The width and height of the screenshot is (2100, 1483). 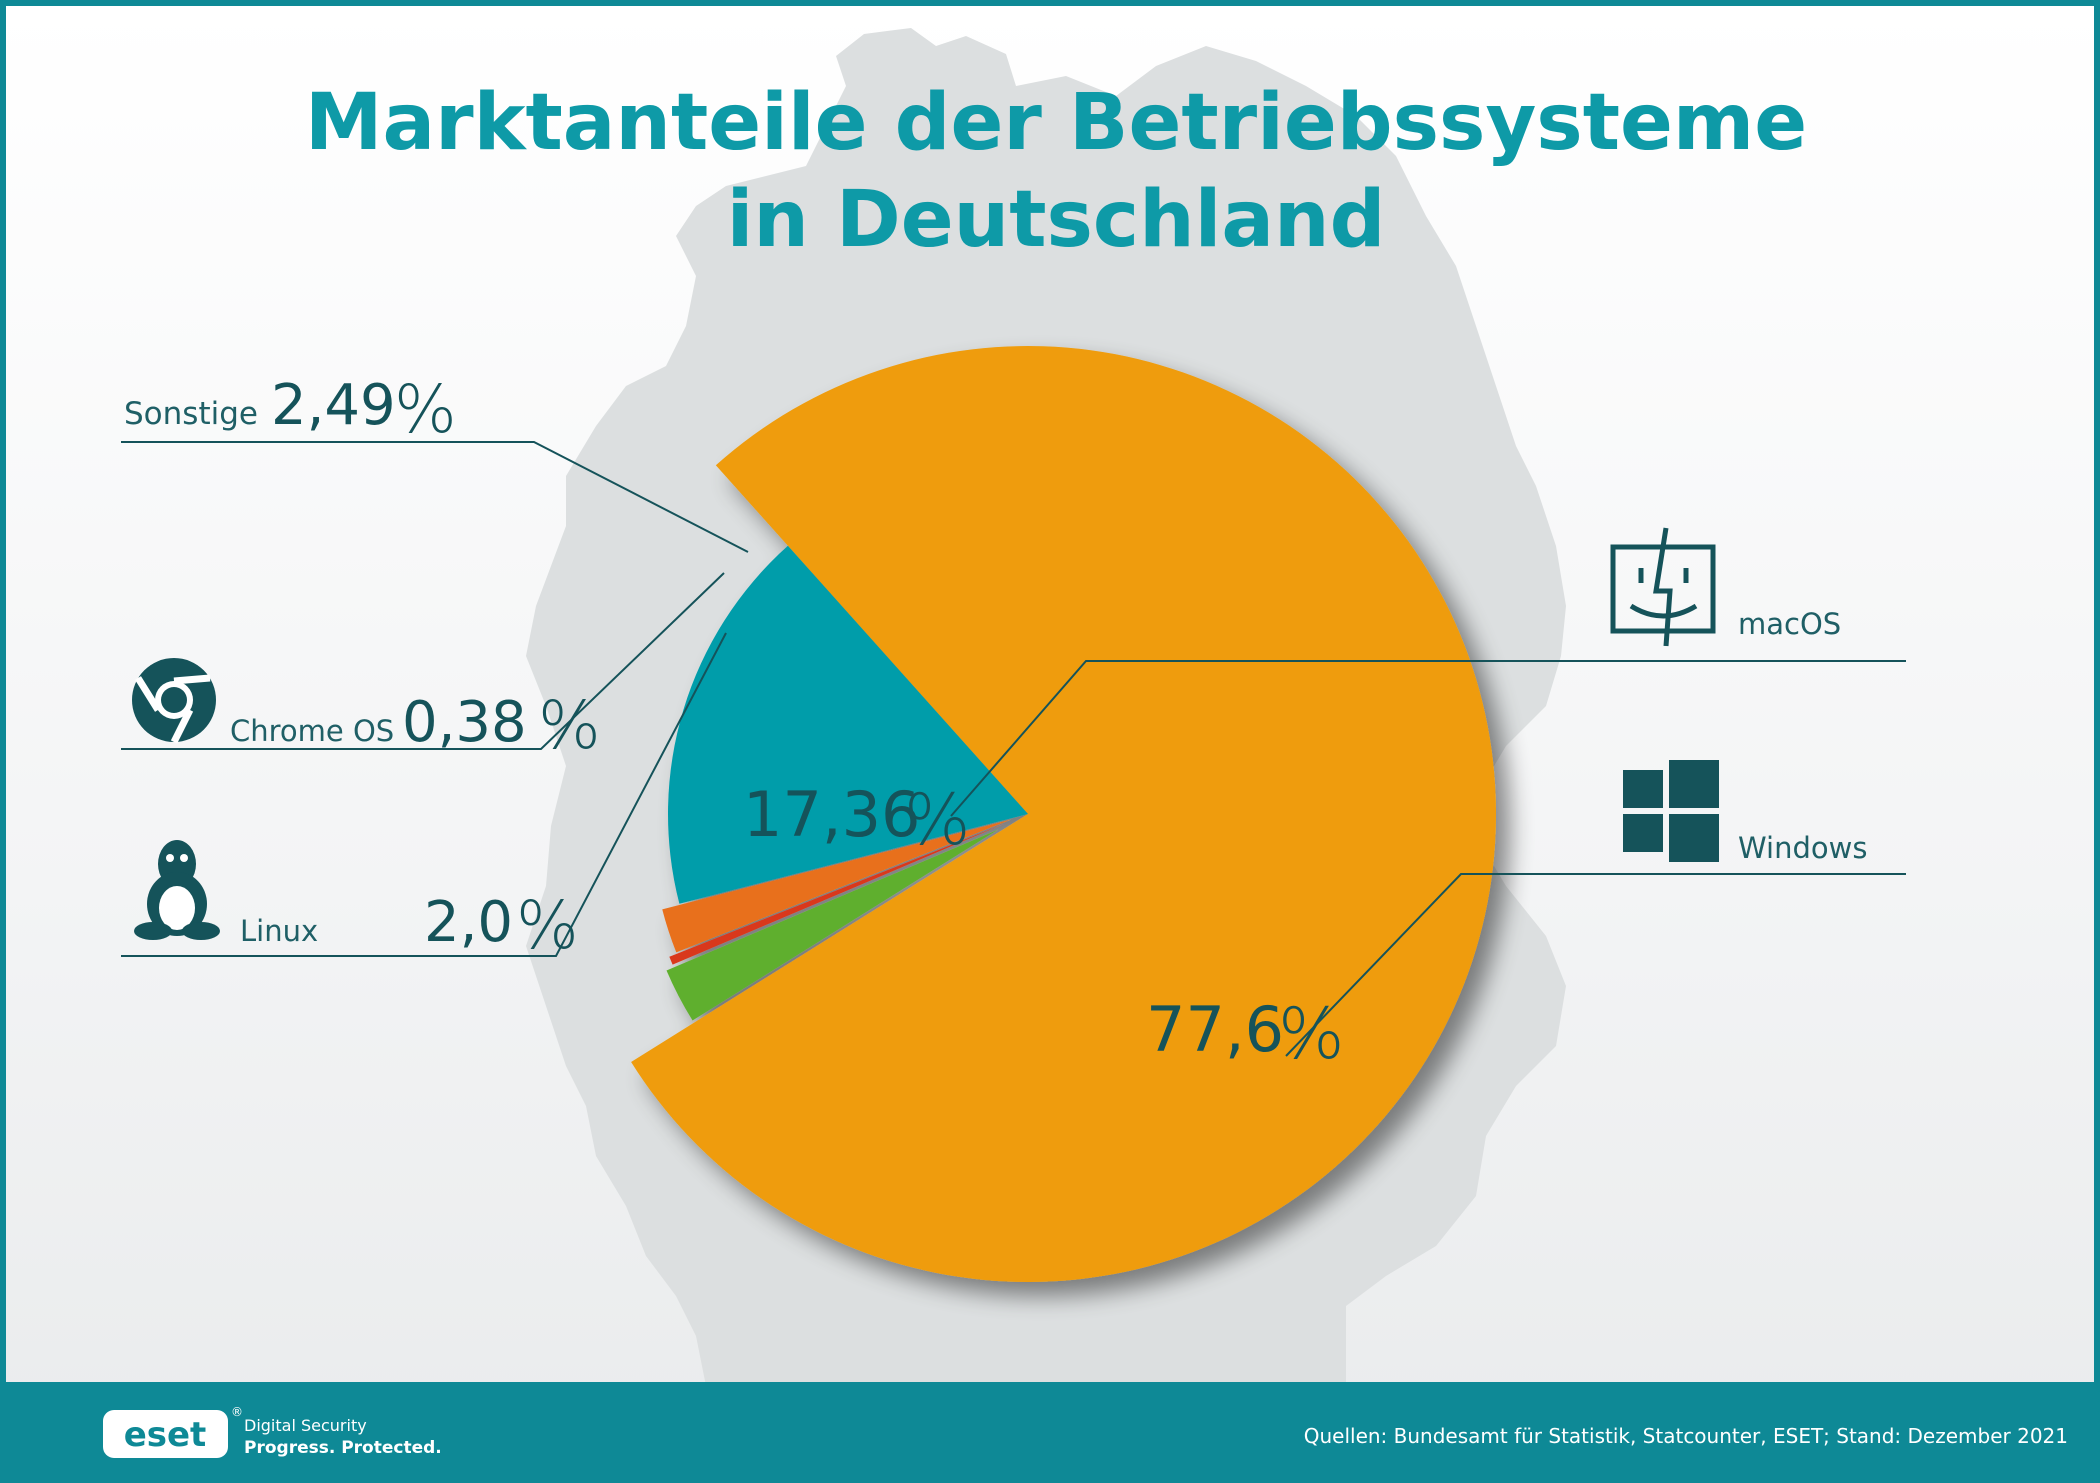 I want to click on slice-value-windows: 77,6, so click(x=1215, y=1029).